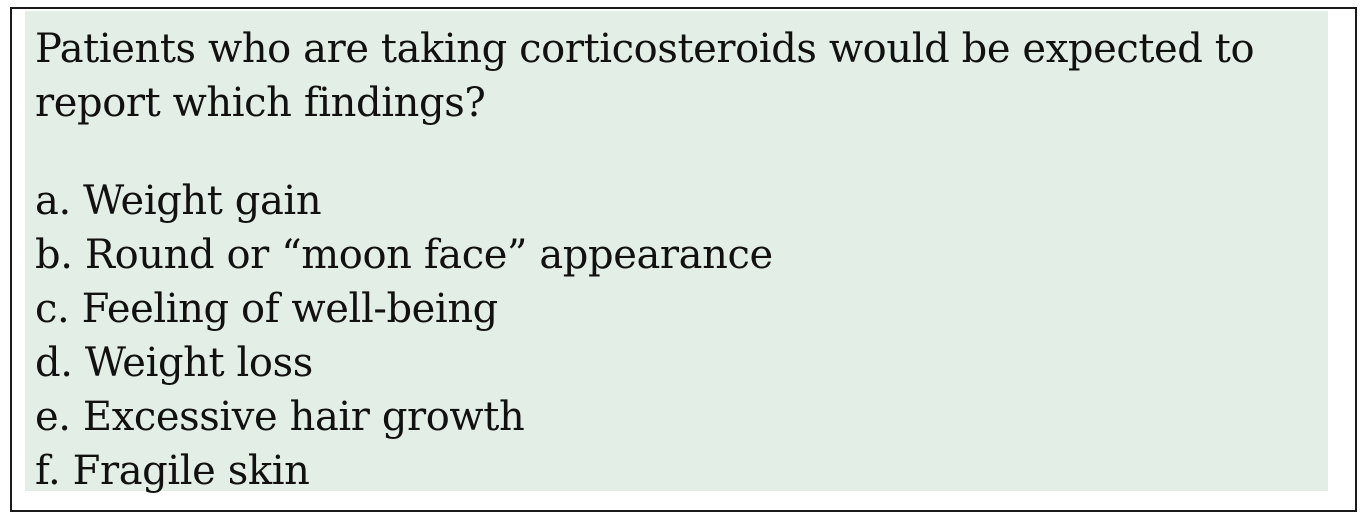 This screenshot has width=1370, height=522. I want to click on option-c: c. Feeling of well-being, so click(404, 309).